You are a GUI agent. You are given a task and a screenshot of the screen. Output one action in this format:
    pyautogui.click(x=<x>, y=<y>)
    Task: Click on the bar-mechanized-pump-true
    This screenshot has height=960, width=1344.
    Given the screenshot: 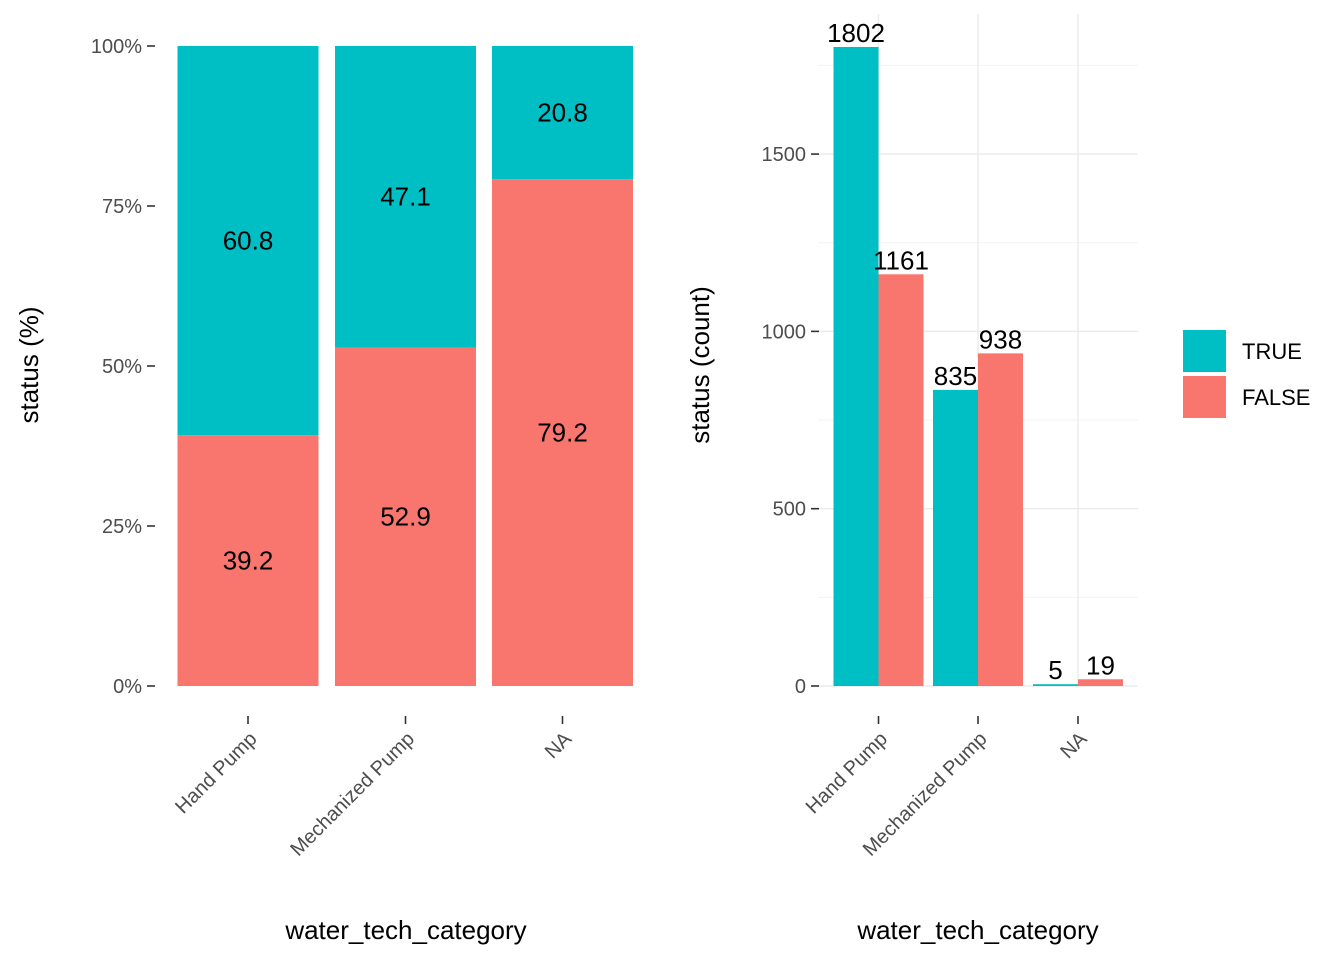 What is the action you would take?
    pyautogui.click(x=405, y=197)
    